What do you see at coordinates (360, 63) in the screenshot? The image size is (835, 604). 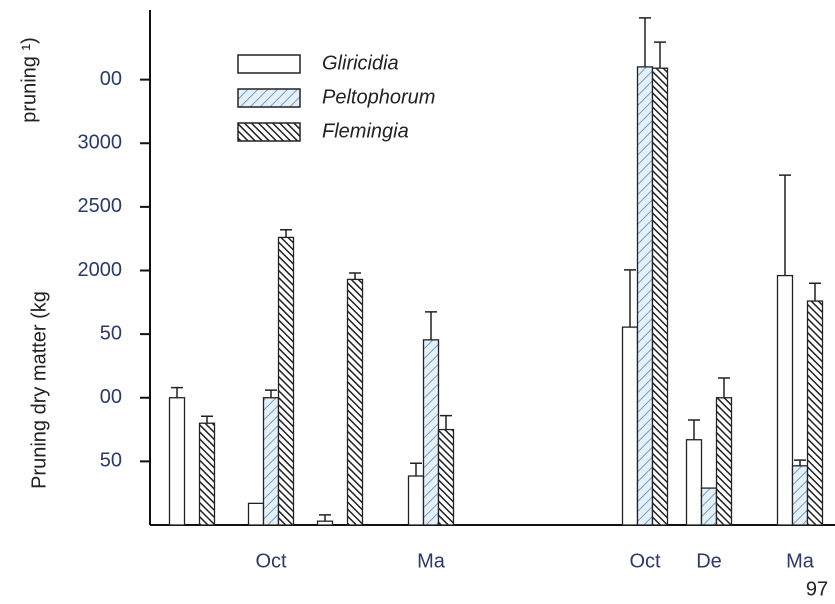 I see `legend-label: Gliricidia` at bounding box center [360, 63].